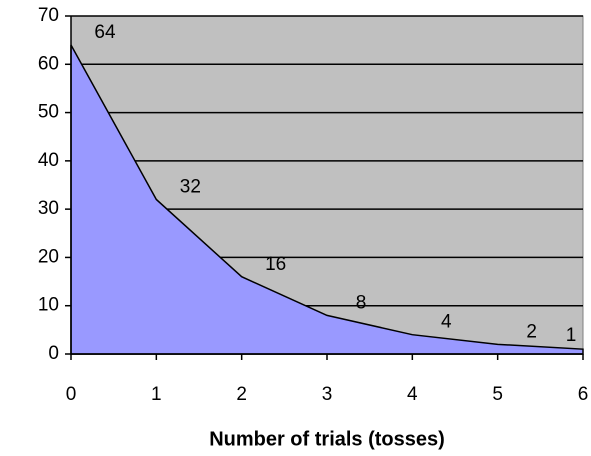 The height and width of the screenshot is (456, 591). Describe the element at coordinates (241, 394) in the screenshot. I see `x-tick-label: 2` at that location.